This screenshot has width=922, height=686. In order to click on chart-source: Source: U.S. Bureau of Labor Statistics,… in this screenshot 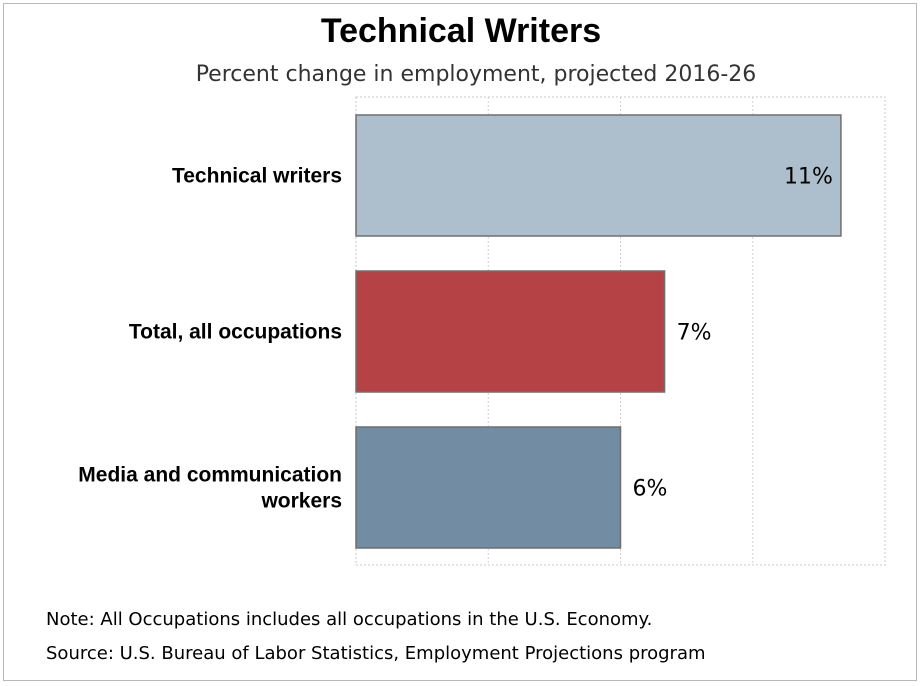, I will do `click(376, 653)`.